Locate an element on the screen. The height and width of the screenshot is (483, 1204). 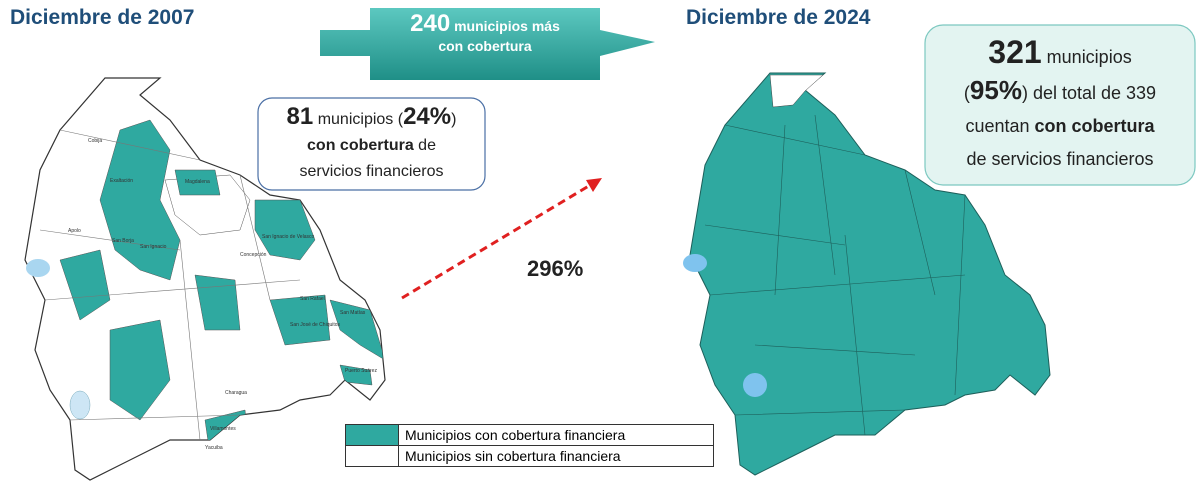
growth-arrow is located at coordinates (497, 241).